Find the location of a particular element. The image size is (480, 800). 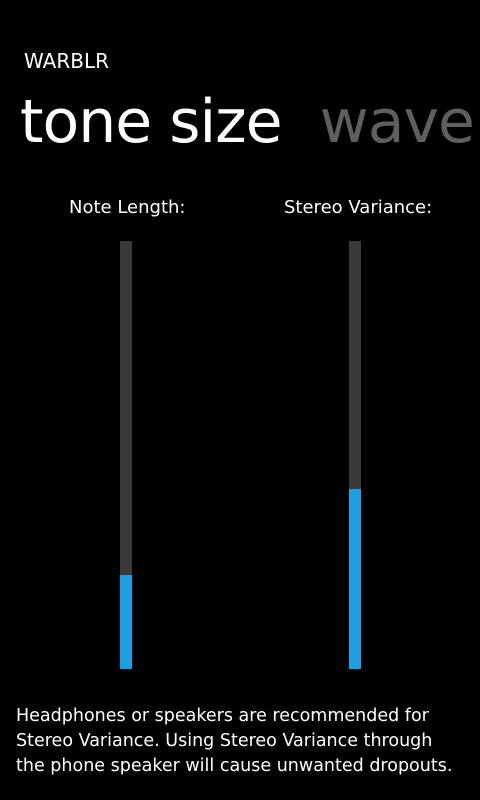

stereo-variance-slider is located at coordinates (355, 455).